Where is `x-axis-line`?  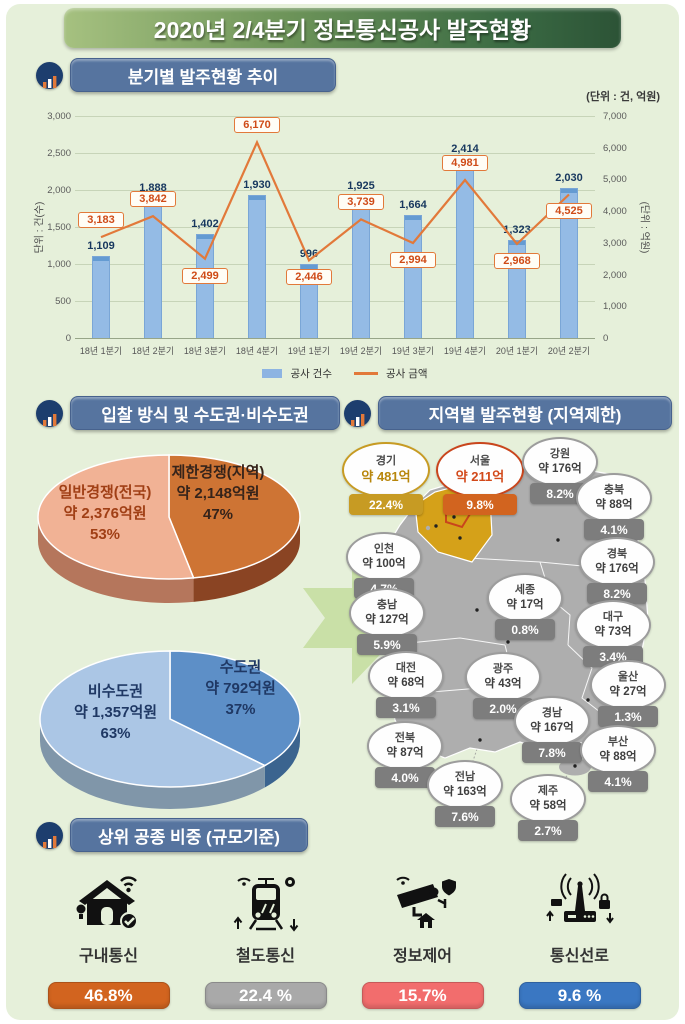
x-axis-line is located at coordinates (335, 338).